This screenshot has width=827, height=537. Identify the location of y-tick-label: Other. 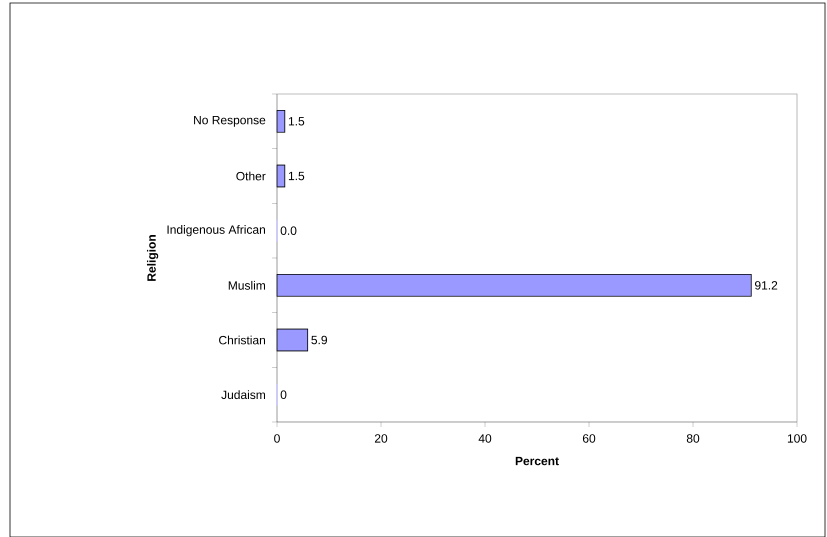
(251, 175).